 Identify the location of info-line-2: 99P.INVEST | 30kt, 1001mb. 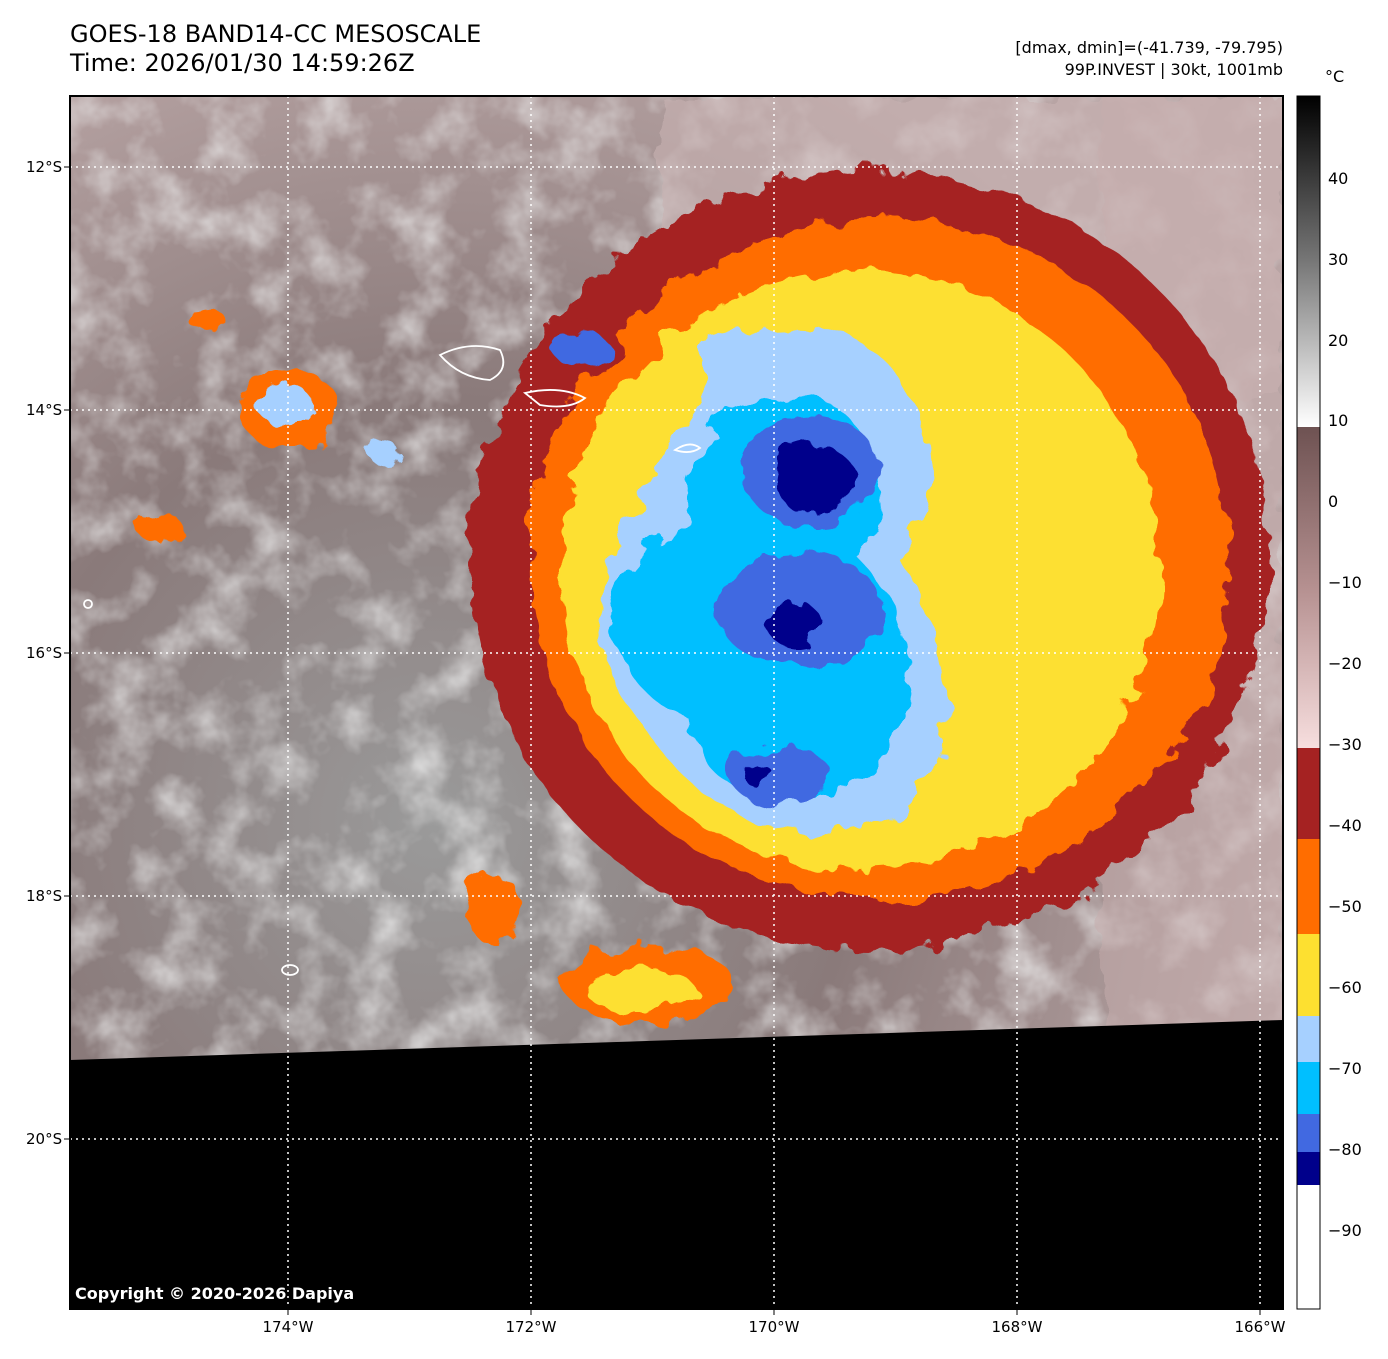
(1173, 69).